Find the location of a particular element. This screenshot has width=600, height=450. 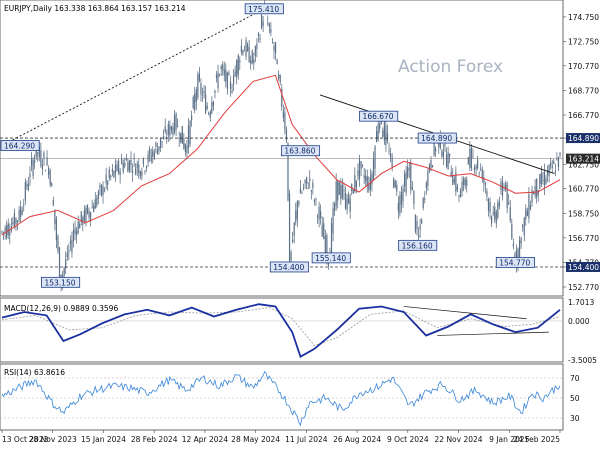

annotation-box is located at coordinates (301, 151).